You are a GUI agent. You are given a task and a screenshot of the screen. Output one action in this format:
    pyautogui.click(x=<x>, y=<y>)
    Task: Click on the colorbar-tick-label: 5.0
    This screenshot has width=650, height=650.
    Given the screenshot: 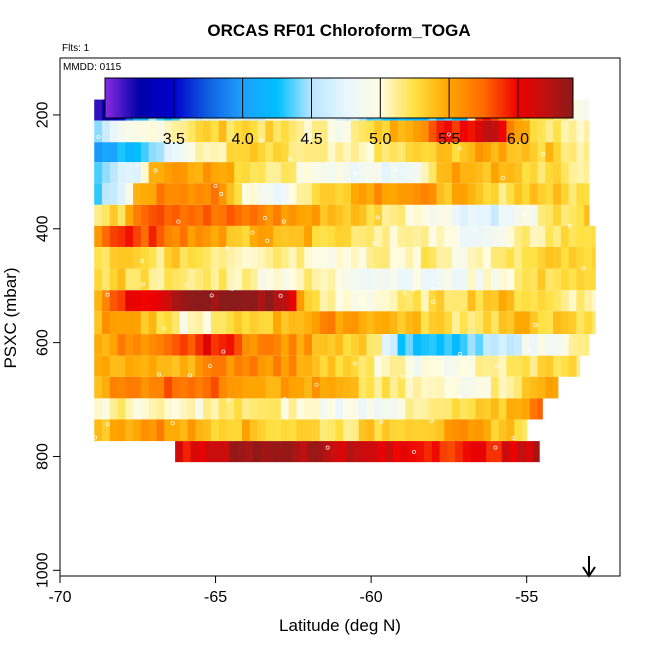 What is the action you would take?
    pyautogui.click(x=380, y=139)
    